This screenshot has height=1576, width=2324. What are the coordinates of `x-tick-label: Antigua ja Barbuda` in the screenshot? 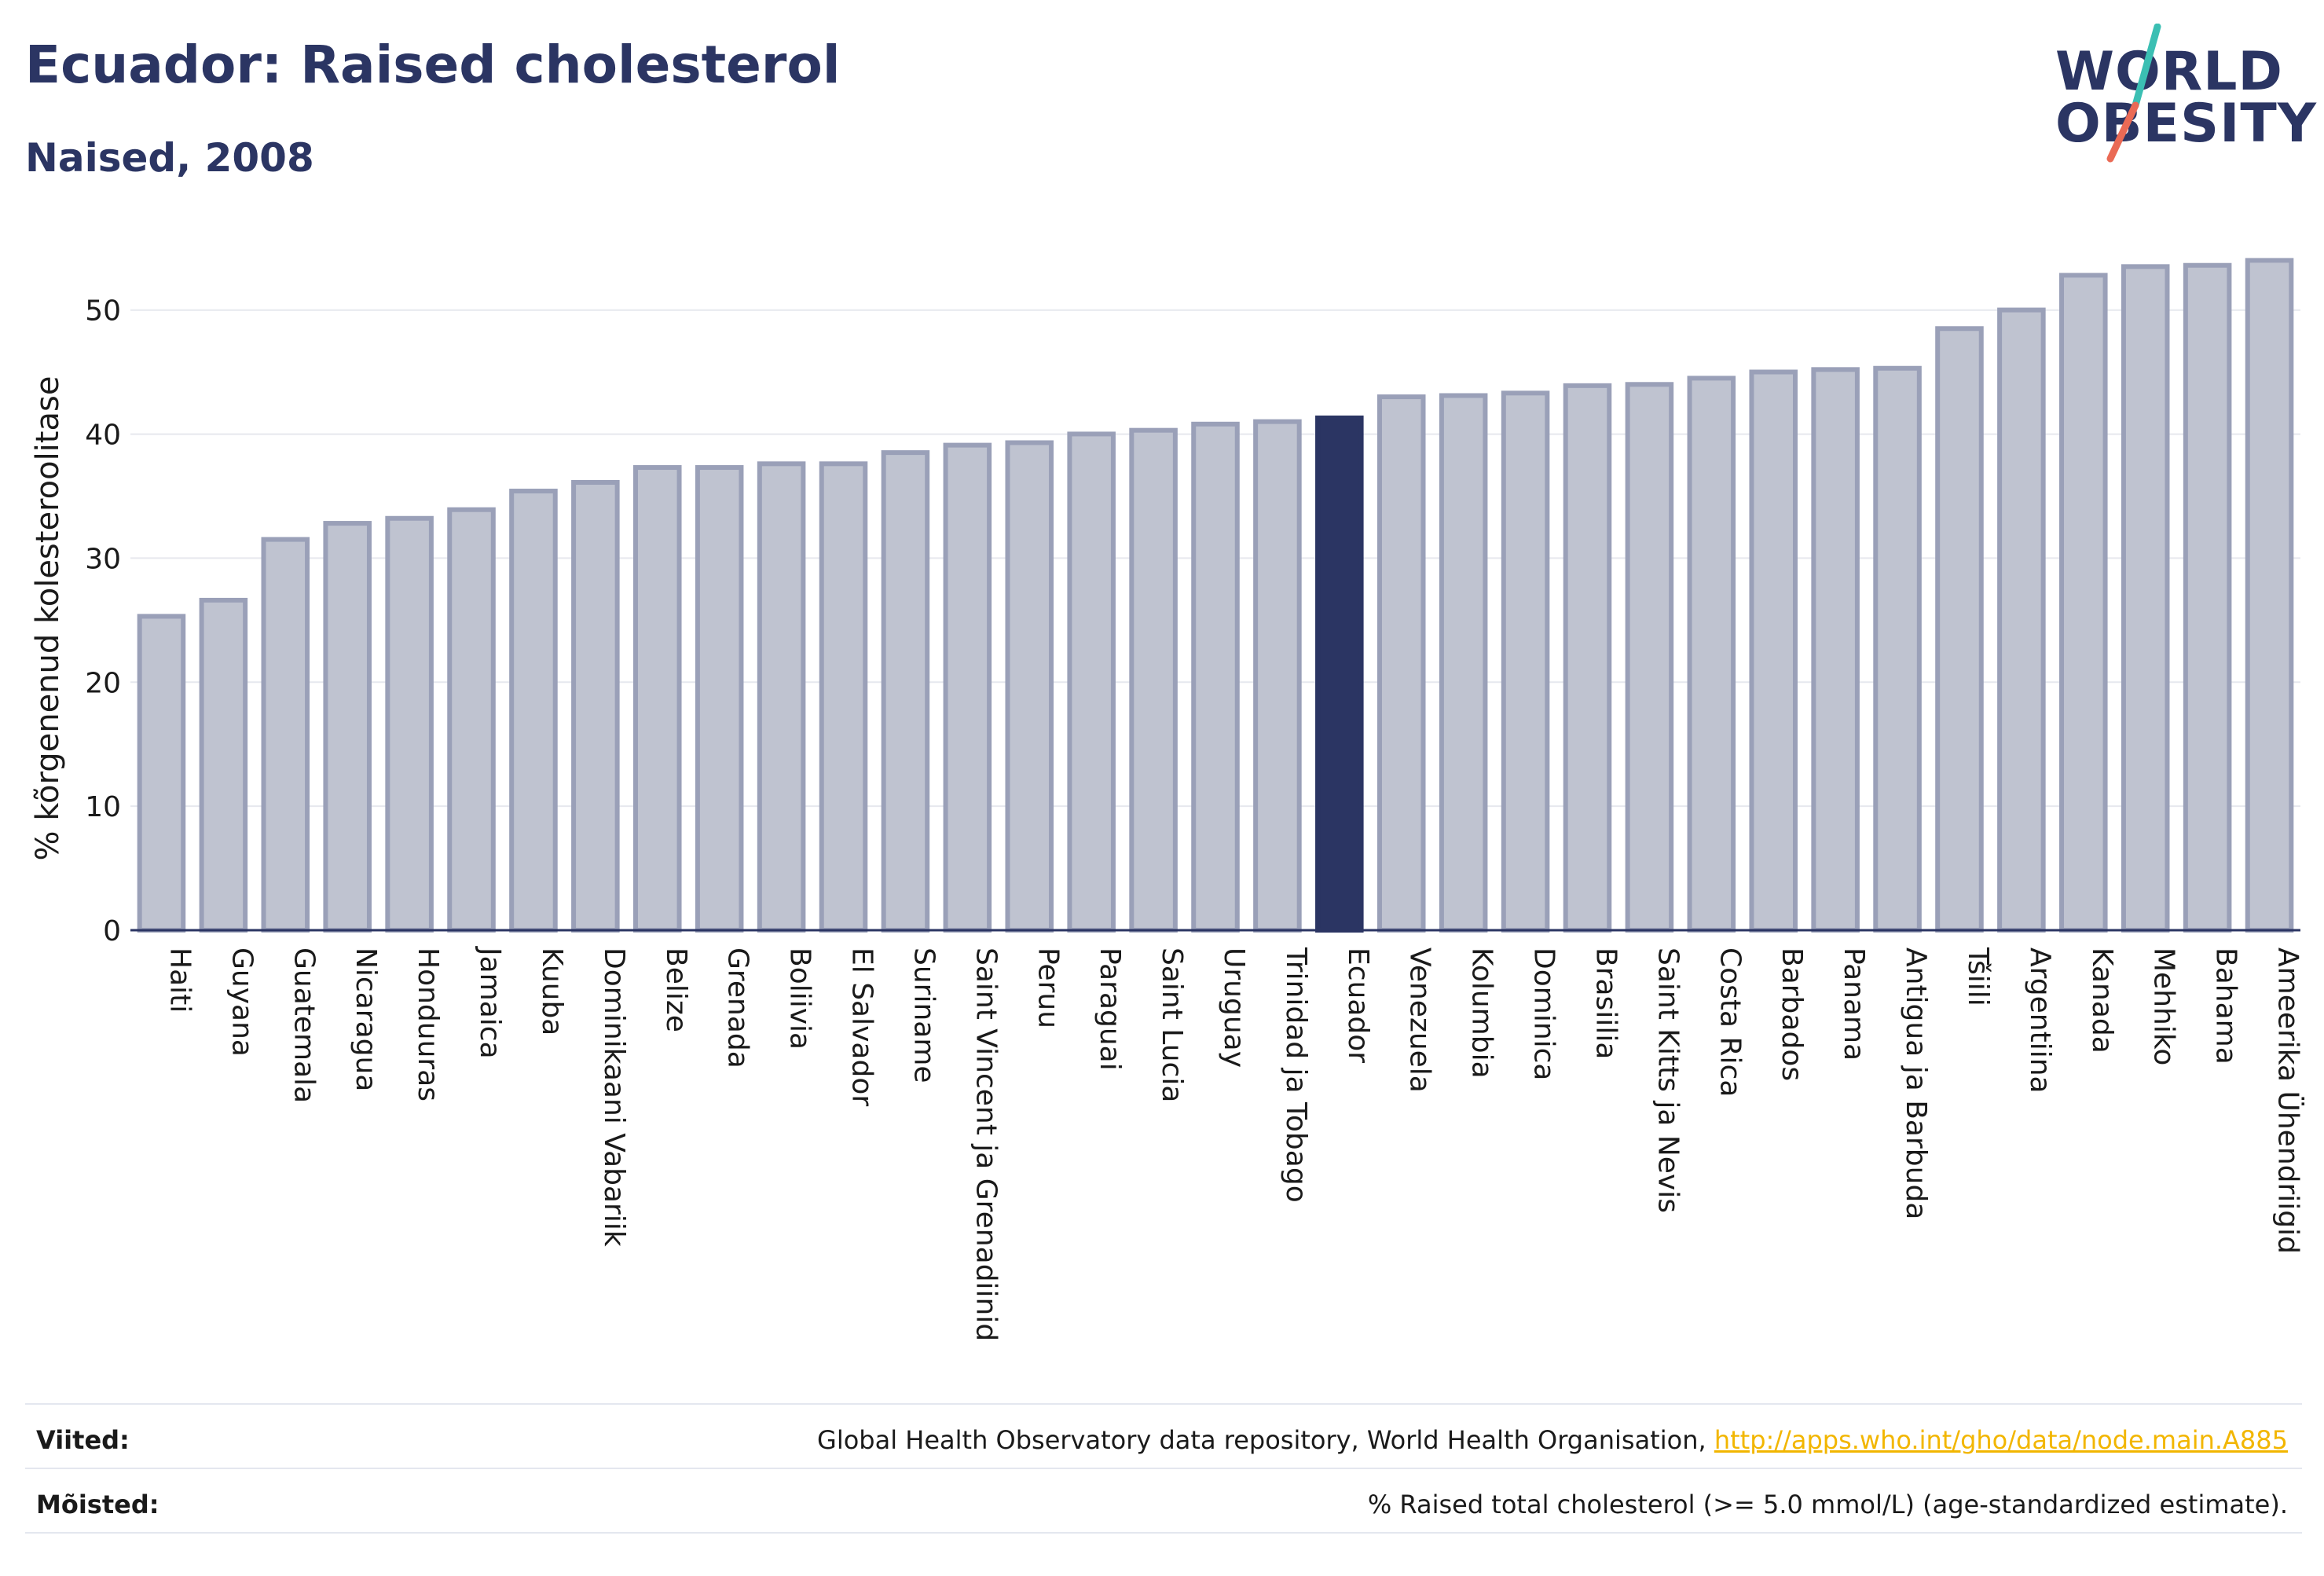 It's located at (1916, 1083).